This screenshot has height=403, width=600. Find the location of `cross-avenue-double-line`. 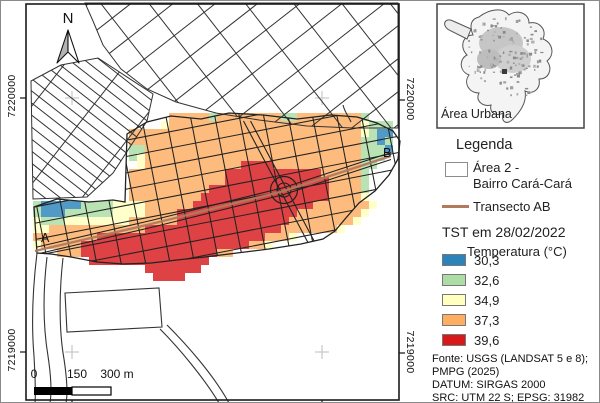

cross-avenue-double-line is located at coordinates (282, 187).